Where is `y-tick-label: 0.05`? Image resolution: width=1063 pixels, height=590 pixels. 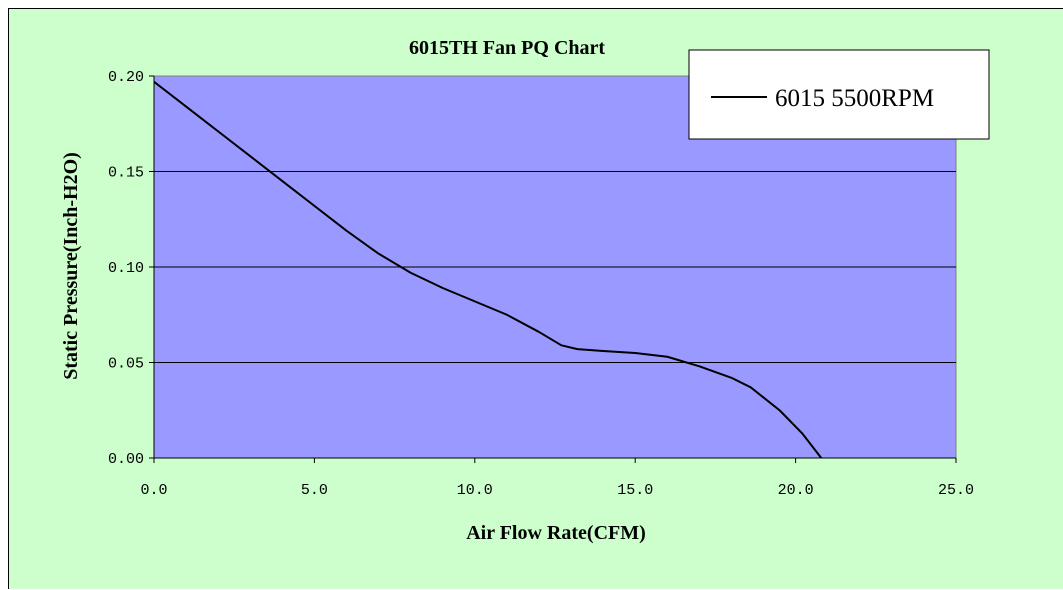
y-tick-label: 0.05 is located at coordinates (126, 364).